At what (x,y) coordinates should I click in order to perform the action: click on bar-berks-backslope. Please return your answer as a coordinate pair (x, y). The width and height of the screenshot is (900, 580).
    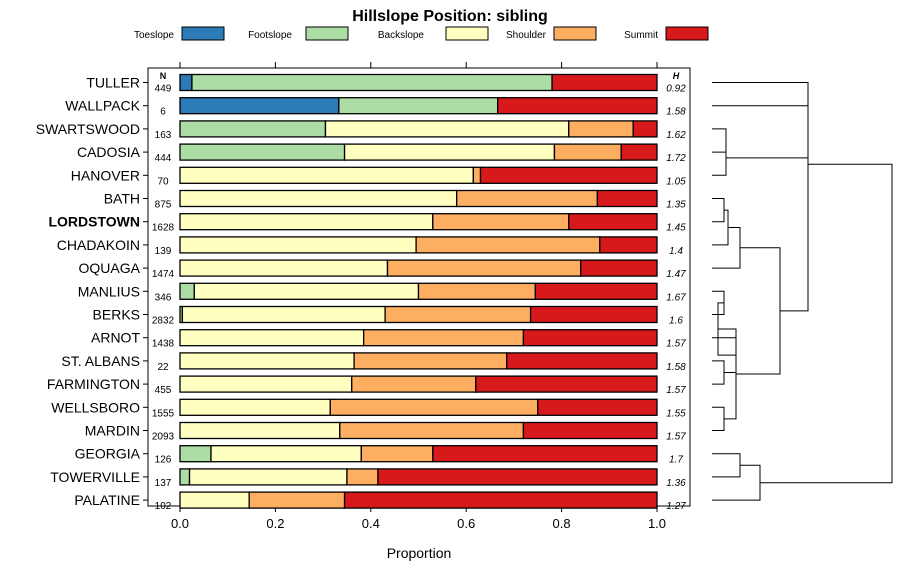
    Looking at the image, I should click on (283, 314).